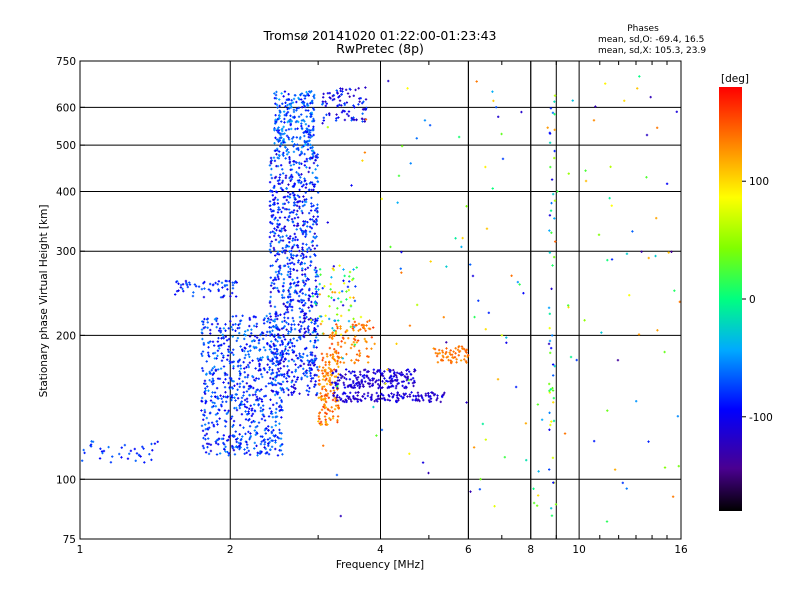  Describe the element at coordinates (681, 550) in the screenshot. I see `x-tick-label: 16` at that location.